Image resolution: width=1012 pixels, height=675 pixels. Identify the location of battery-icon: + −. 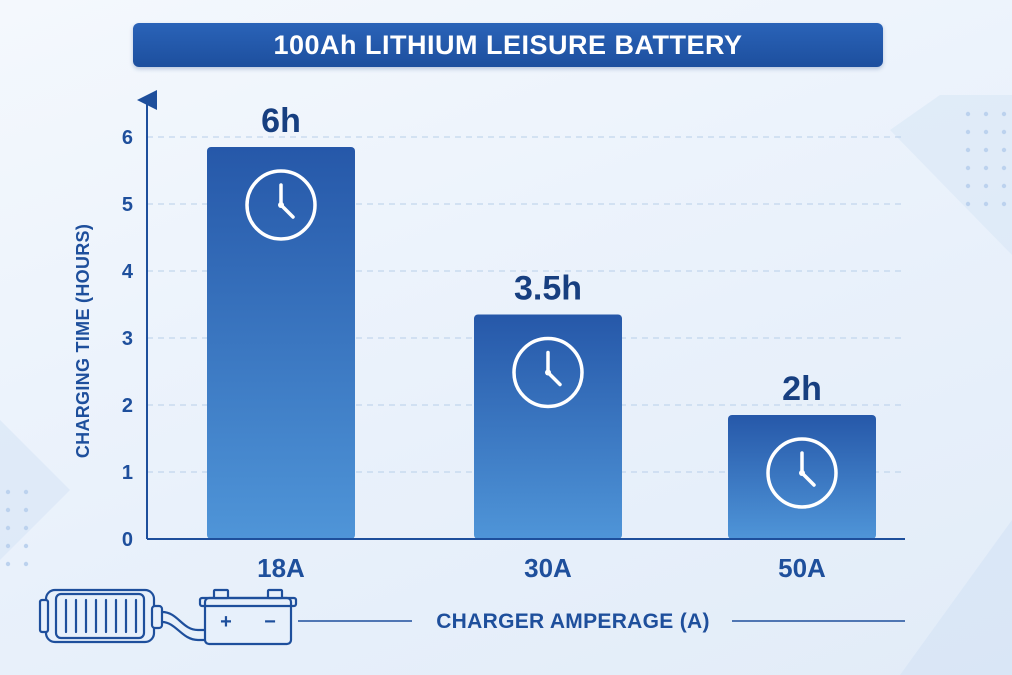
(248, 617).